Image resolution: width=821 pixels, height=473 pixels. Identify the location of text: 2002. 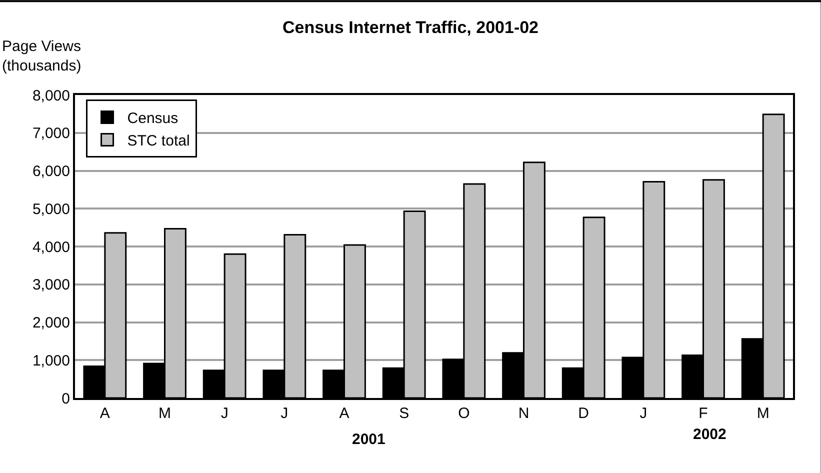
(709, 434).